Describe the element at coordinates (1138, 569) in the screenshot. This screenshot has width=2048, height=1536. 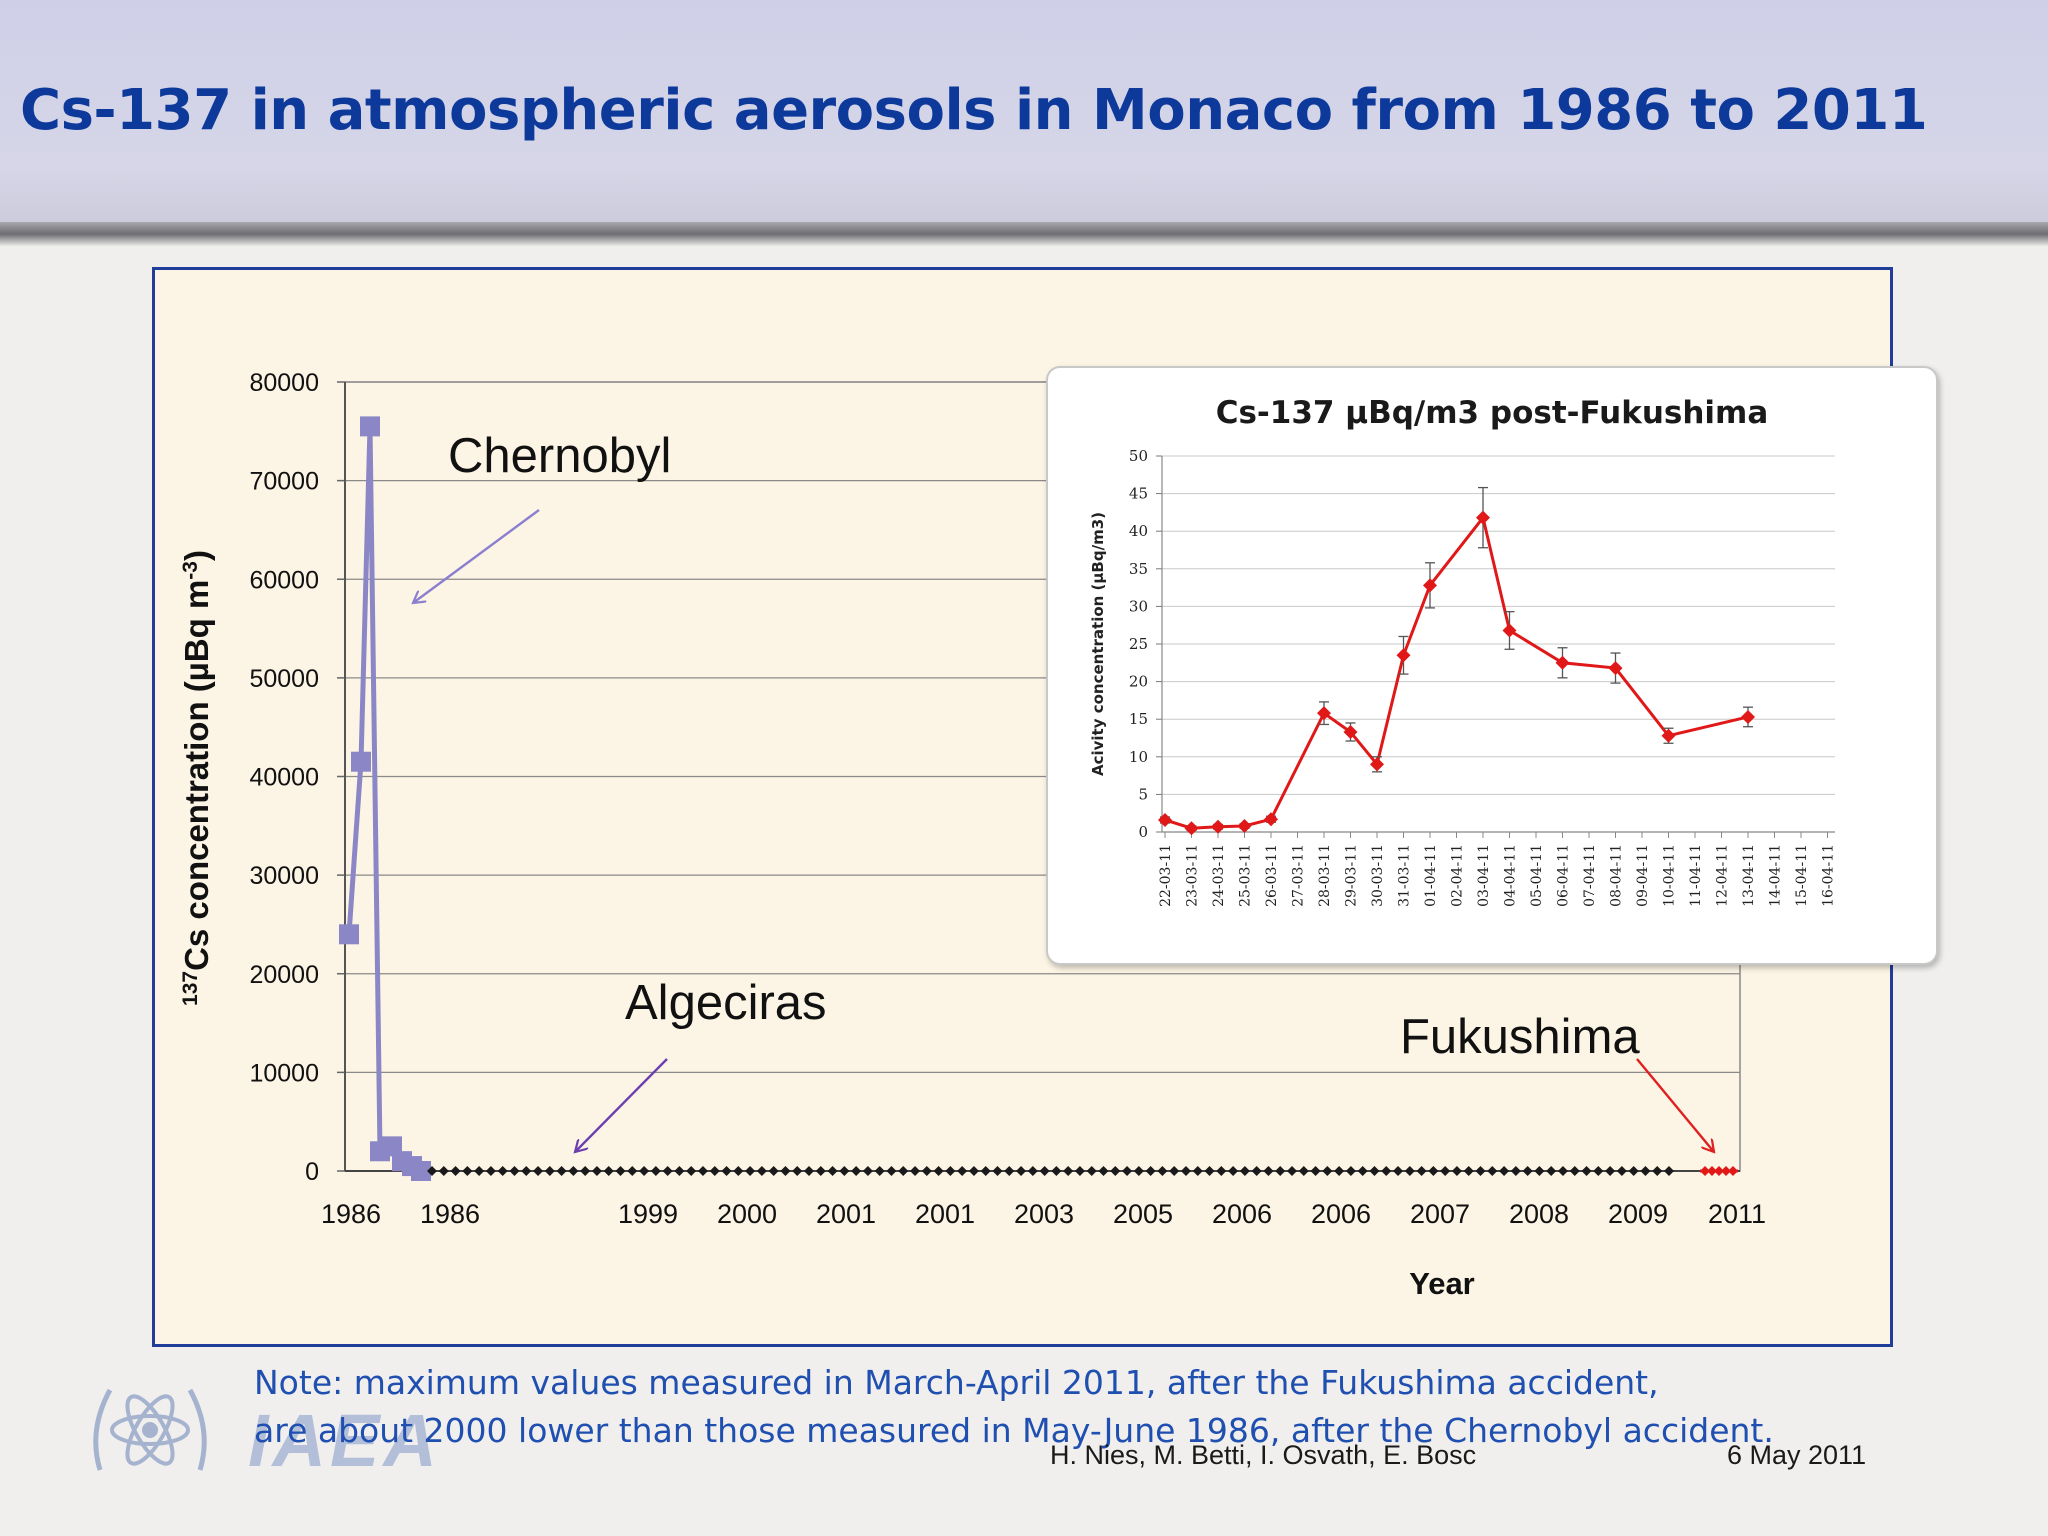
I see `inset-y-tick-label: 35` at that location.